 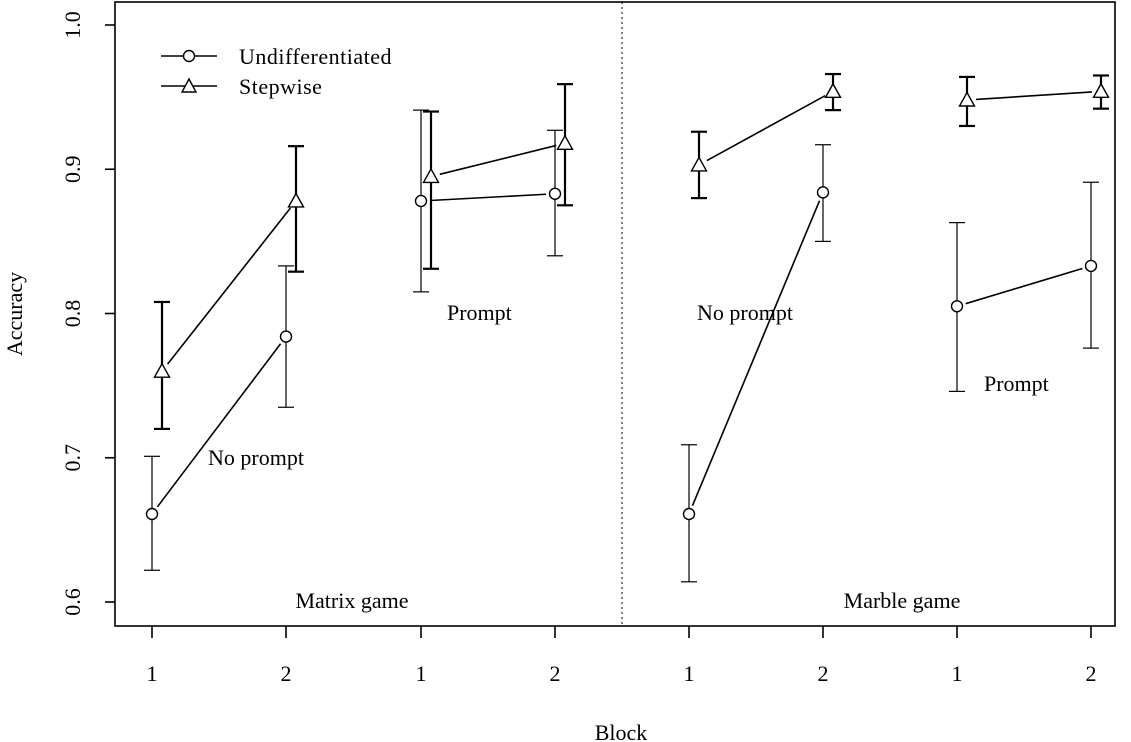 What do you see at coordinates (621, 731) in the screenshot?
I see `x-axis-title: Block` at bounding box center [621, 731].